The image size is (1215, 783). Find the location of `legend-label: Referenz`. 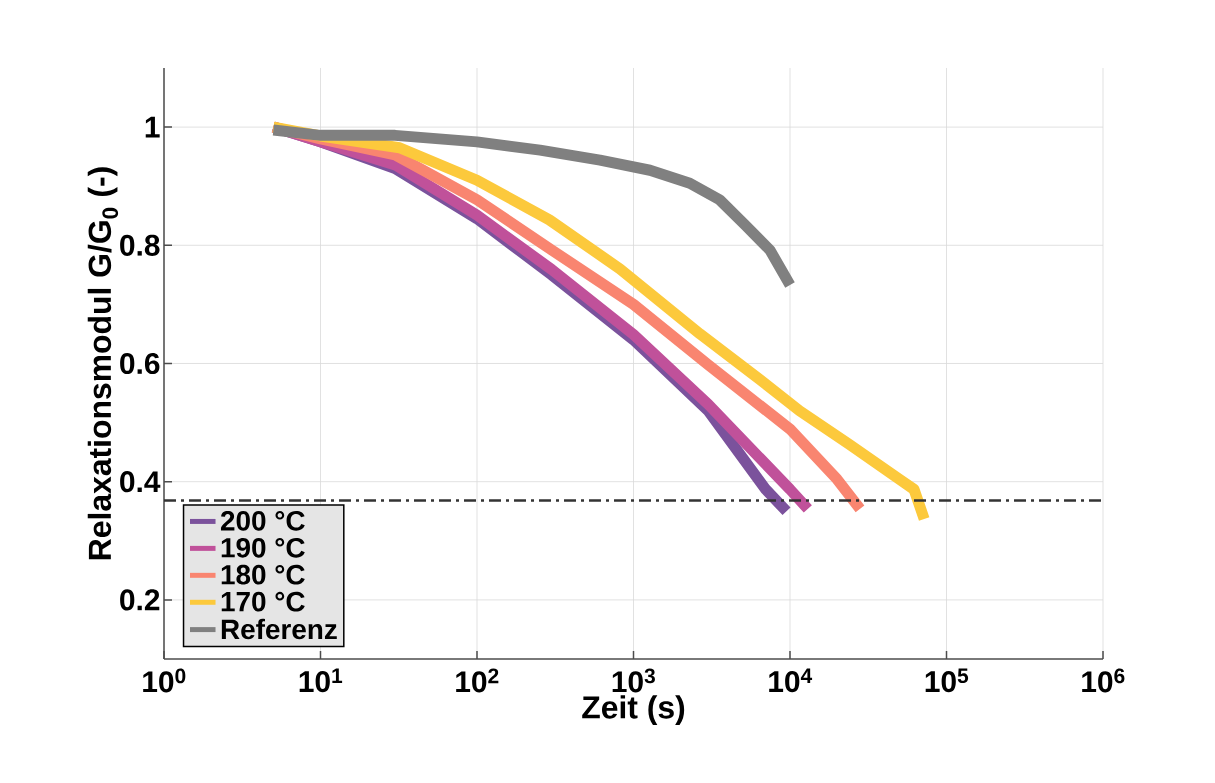

legend-label: Referenz is located at coordinates (279, 629).